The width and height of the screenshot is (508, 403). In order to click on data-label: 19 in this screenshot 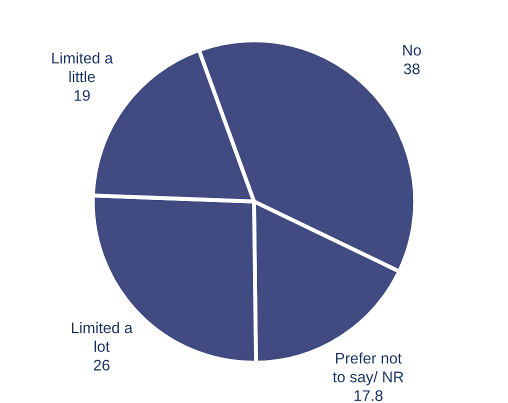, I will do `click(82, 95)`.